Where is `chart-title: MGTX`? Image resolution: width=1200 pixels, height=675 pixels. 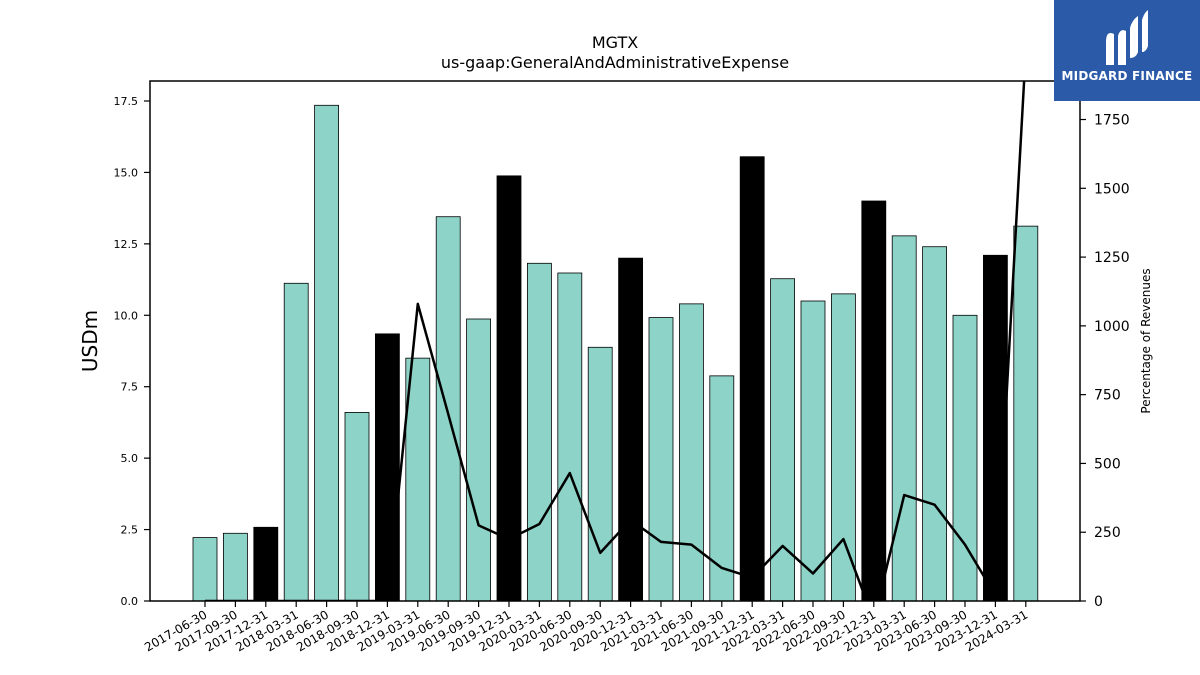 chart-title: MGTX is located at coordinates (615, 42).